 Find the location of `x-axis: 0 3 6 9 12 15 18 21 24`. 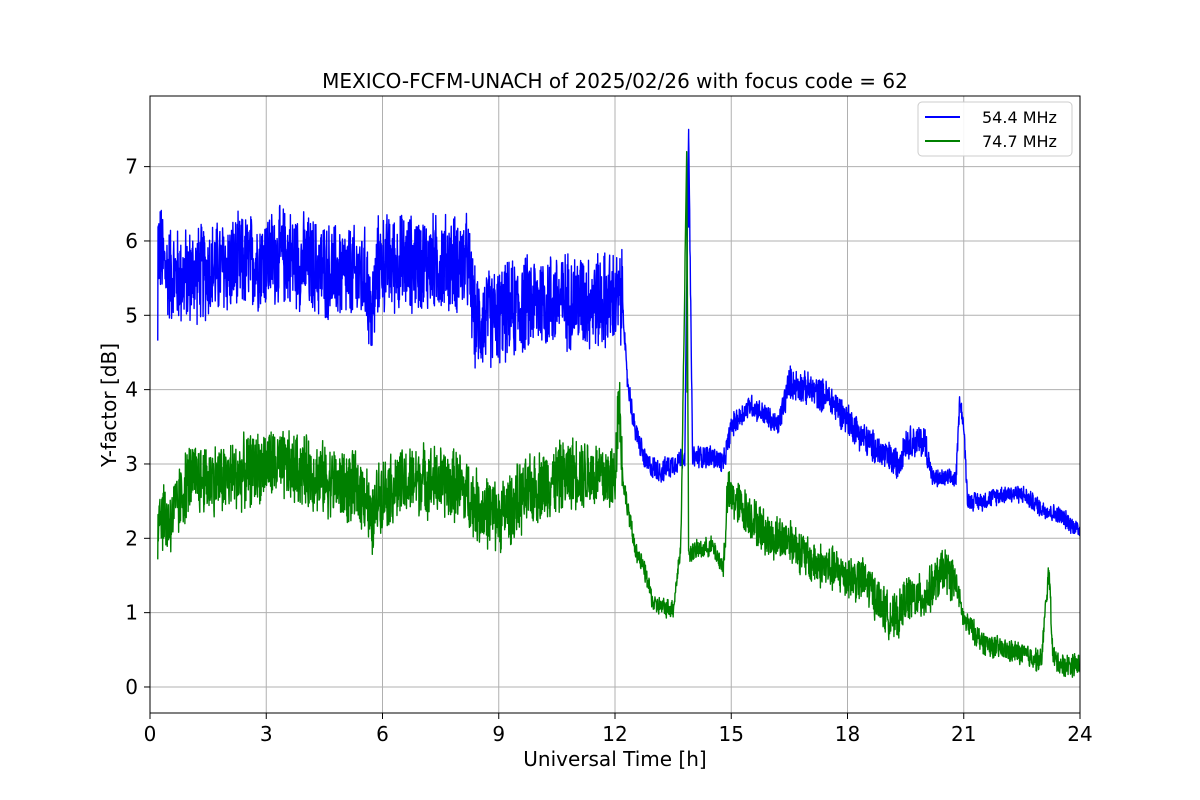

x-axis: 0 3 6 9 12 15 18 21 24 is located at coordinates (618, 729).